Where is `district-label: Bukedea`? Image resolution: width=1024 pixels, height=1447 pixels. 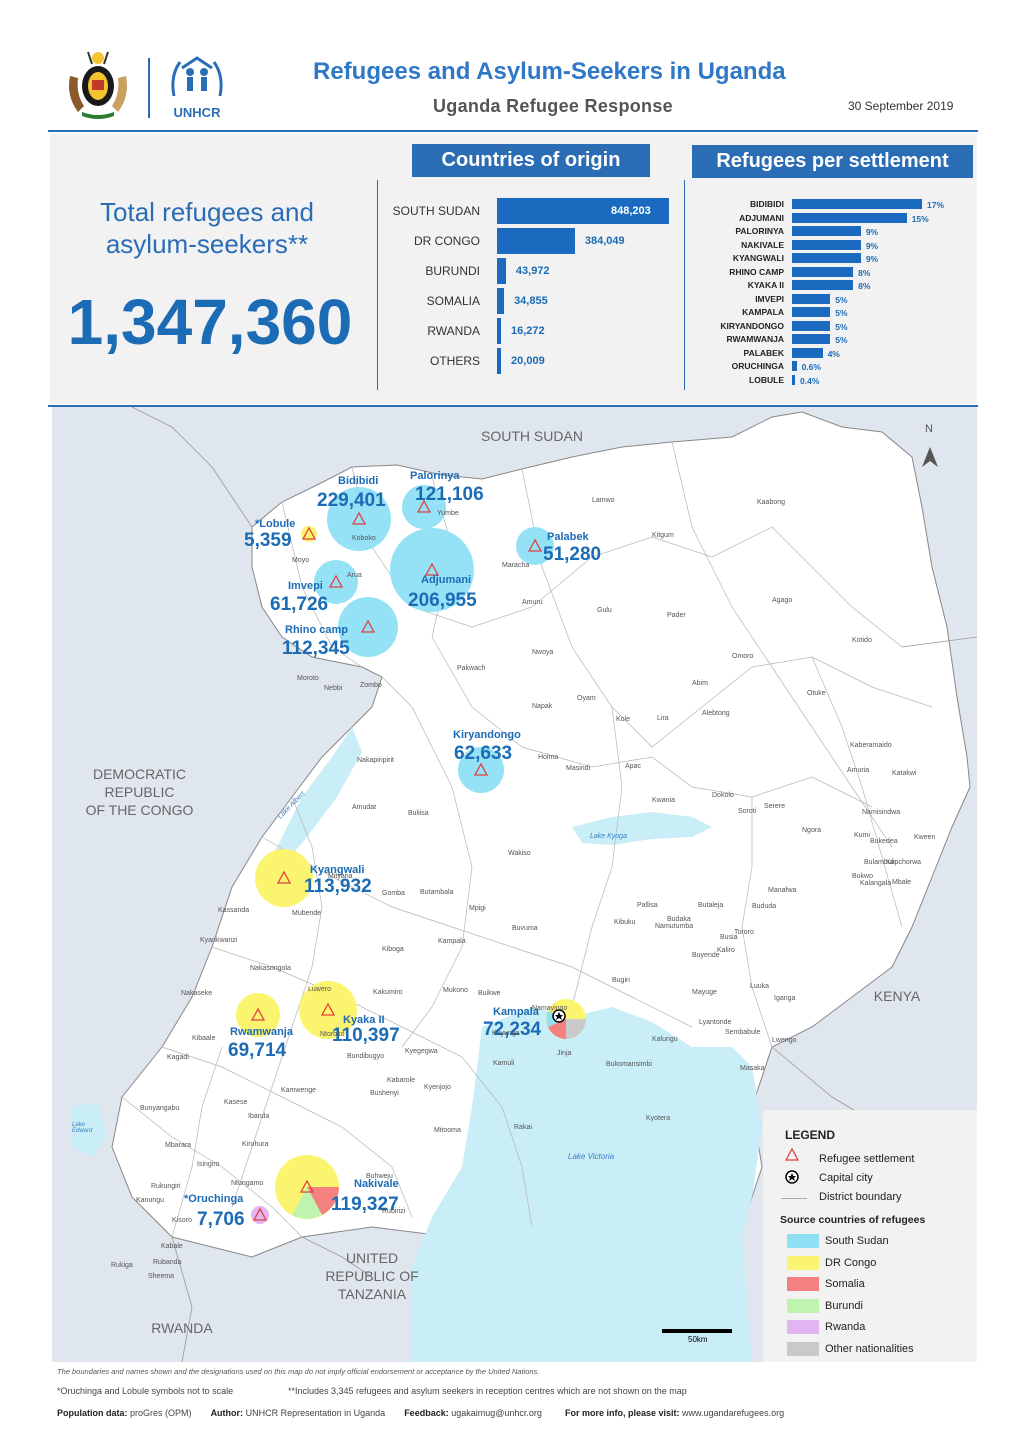 district-label: Bukedea is located at coordinates (884, 841).